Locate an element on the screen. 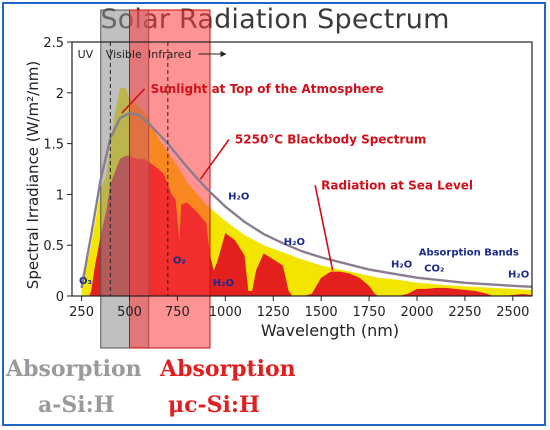 This screenshot has width=550, height=430. x-tick-label: 1750 is located at coordinates (369, 312).